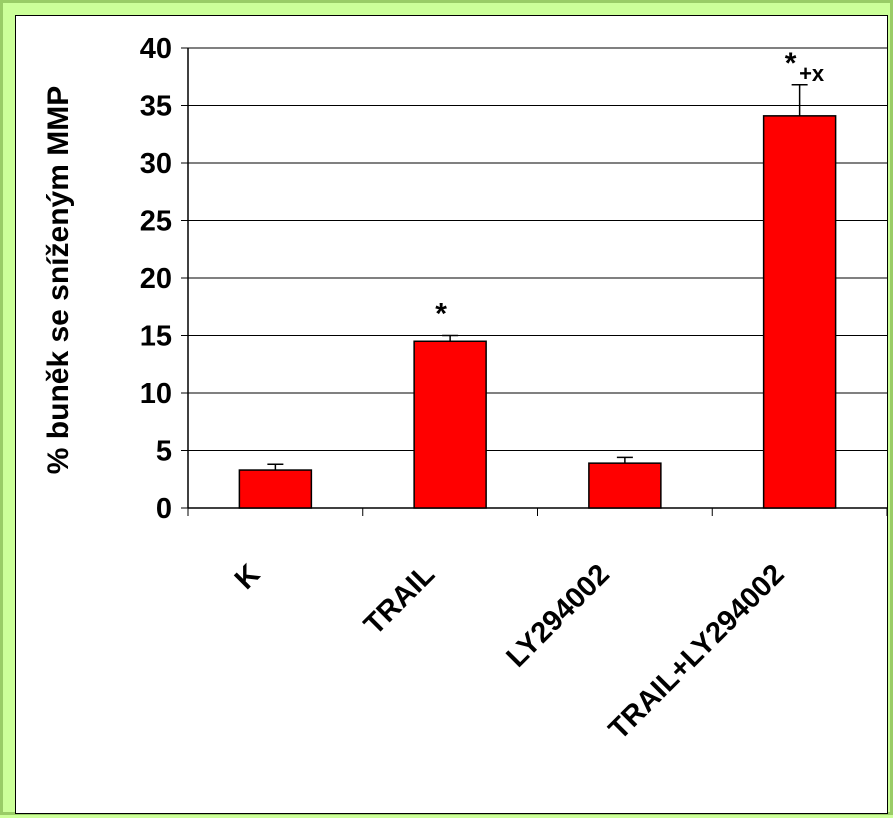 The width and height of the screenshot is (893, 818). What do you see at coordinates (156, 222) in the screenshot?
I see `y-tick-label: 25` at bounding box center [156, 222].